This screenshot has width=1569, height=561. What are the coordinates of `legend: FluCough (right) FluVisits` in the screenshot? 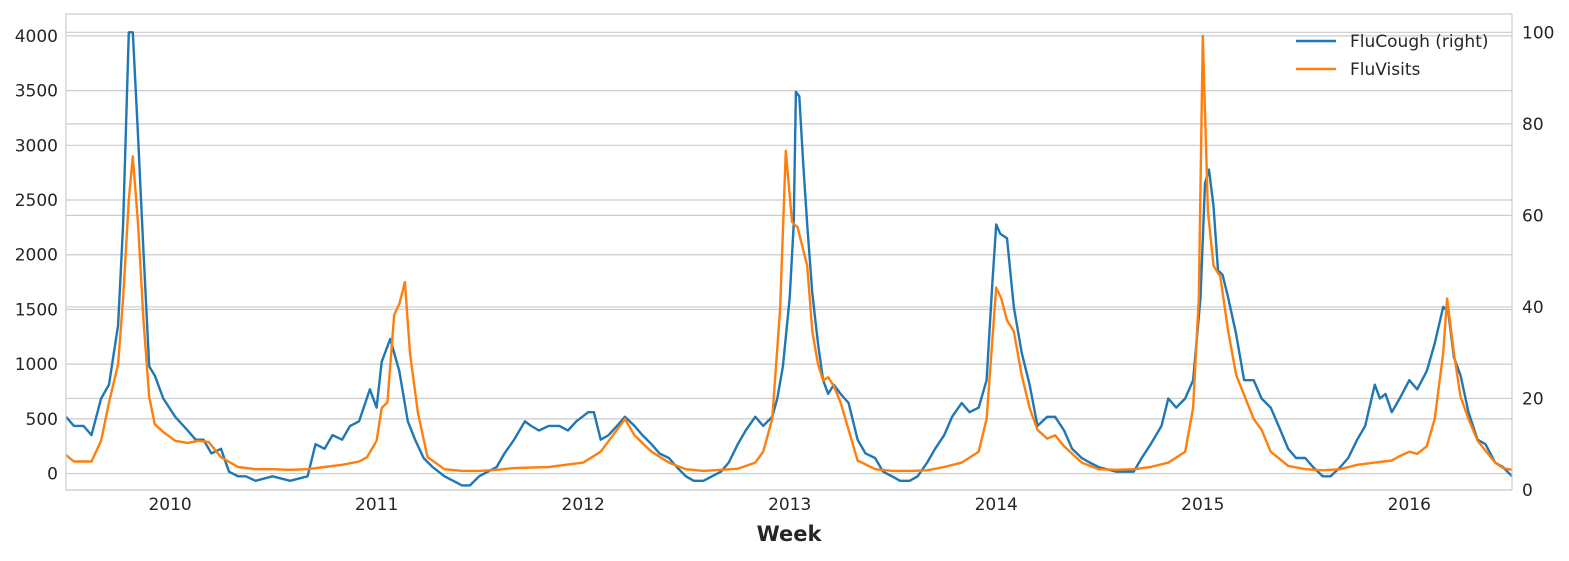 It's located at (1392, 56).